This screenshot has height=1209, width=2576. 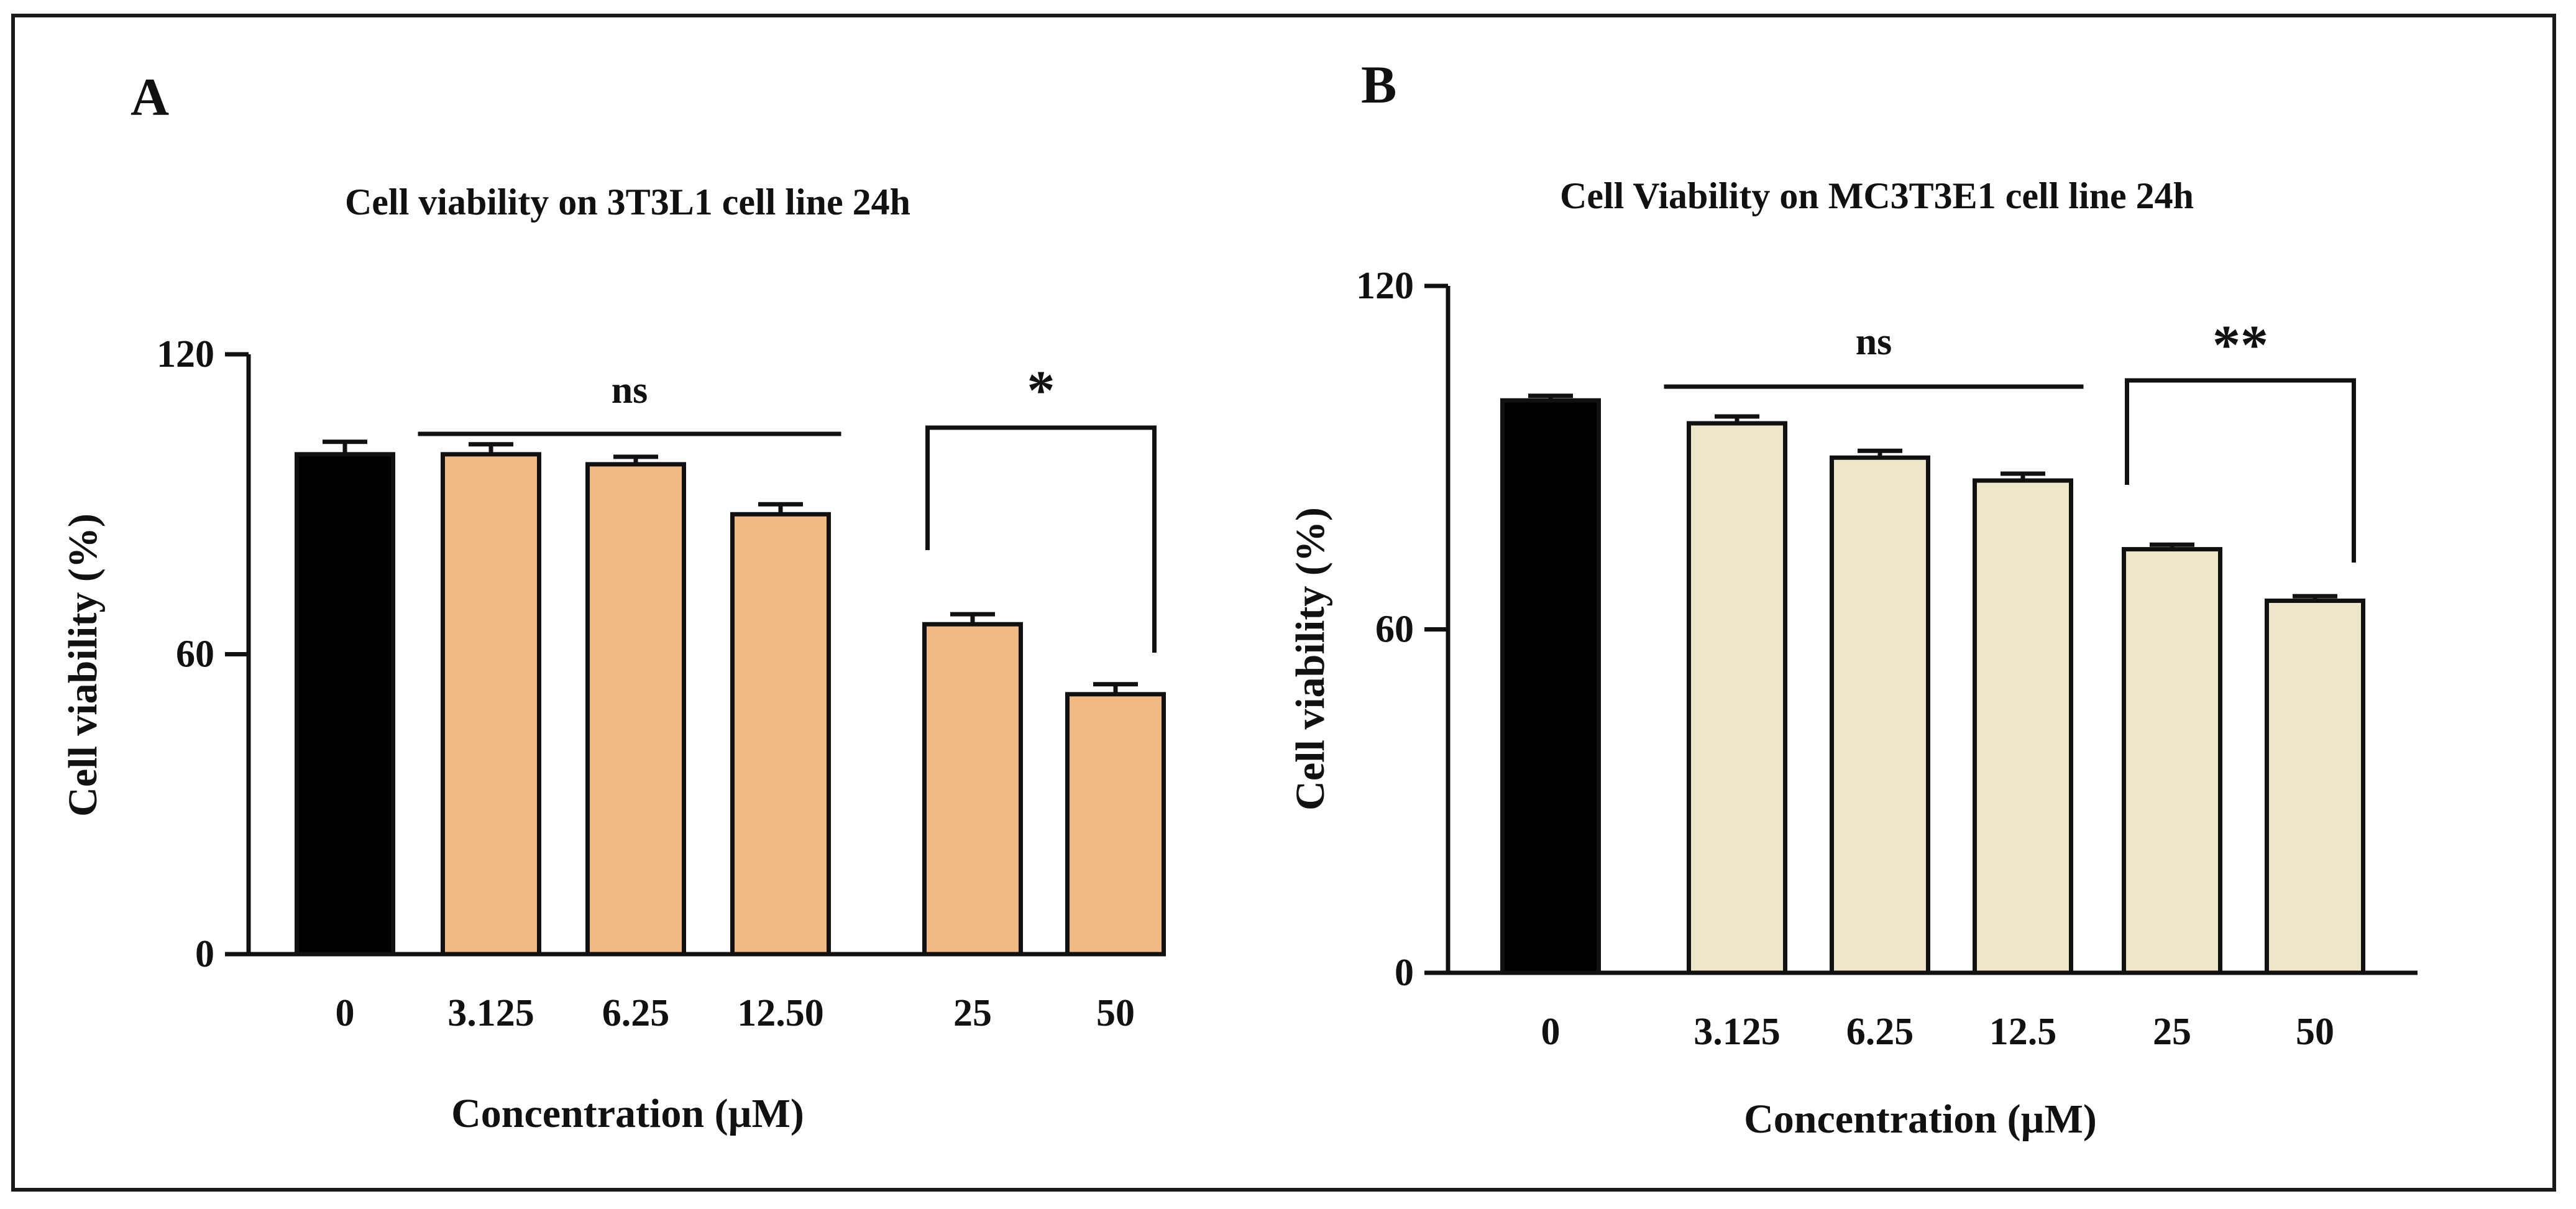 I want to click on panel-a-y-tick-label-0: 0, so click(x=204, y=954).